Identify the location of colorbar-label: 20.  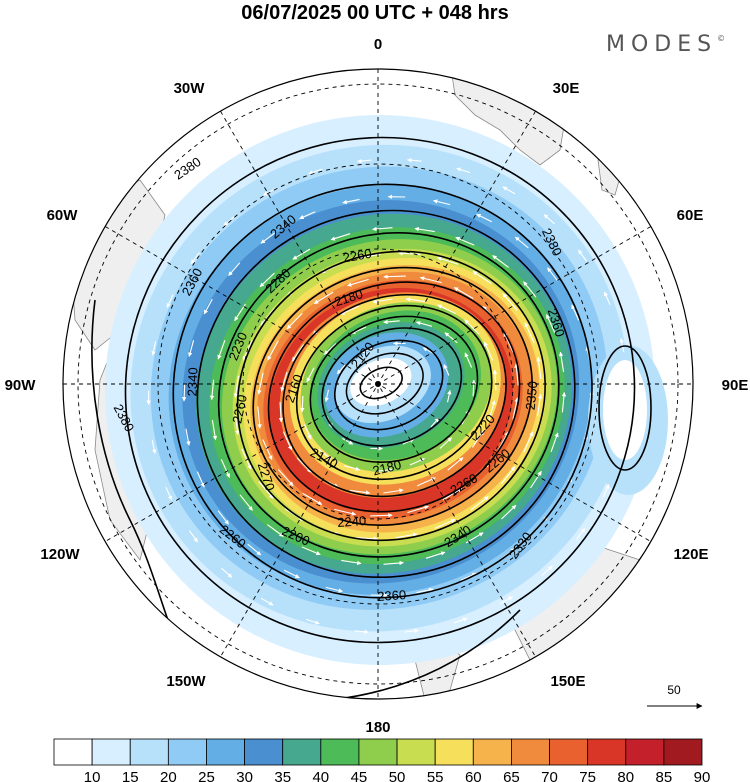
(168, 775).